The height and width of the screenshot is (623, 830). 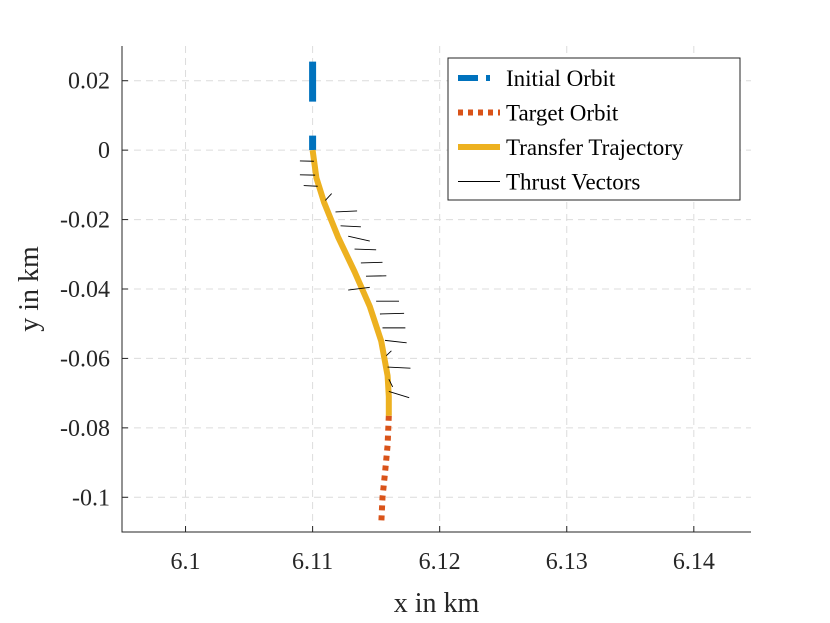 What do you see at coordinates (85, 290) in the screenshot?
I see `y-tick-label: -0.04` at bounding box center [85, 290].